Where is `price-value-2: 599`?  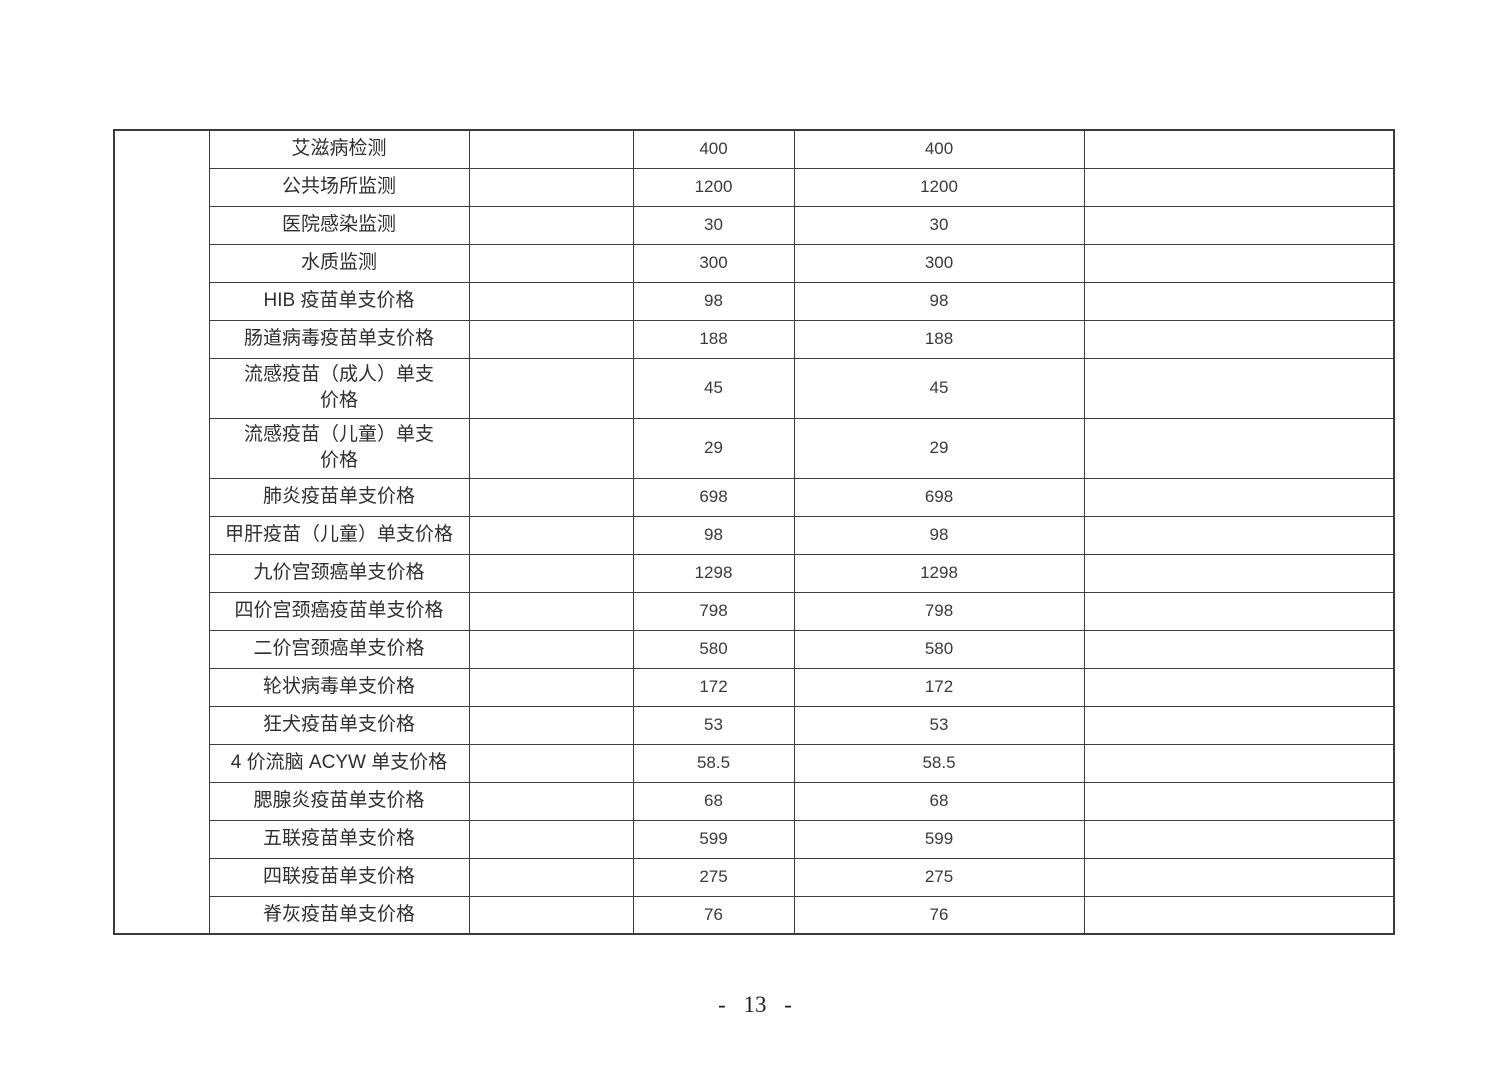 price-value-2: 599 is located at coordinates (939, 839).